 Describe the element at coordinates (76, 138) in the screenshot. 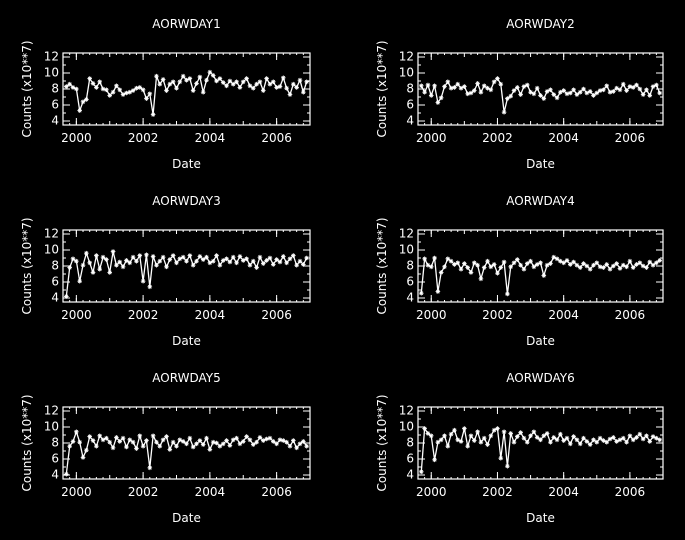

I see `x-tick-label: 2000` at that location.